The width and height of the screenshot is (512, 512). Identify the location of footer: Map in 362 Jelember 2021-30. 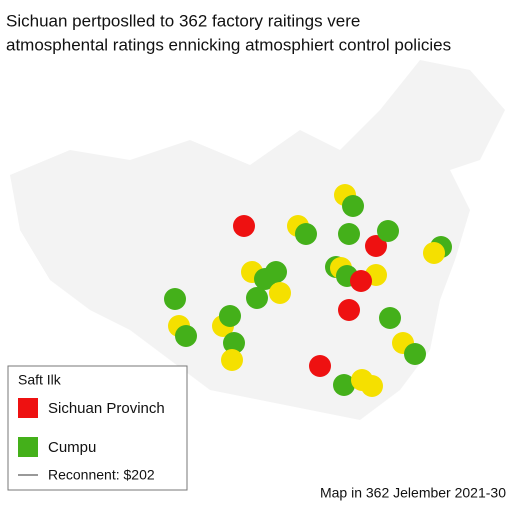
(413, 493).